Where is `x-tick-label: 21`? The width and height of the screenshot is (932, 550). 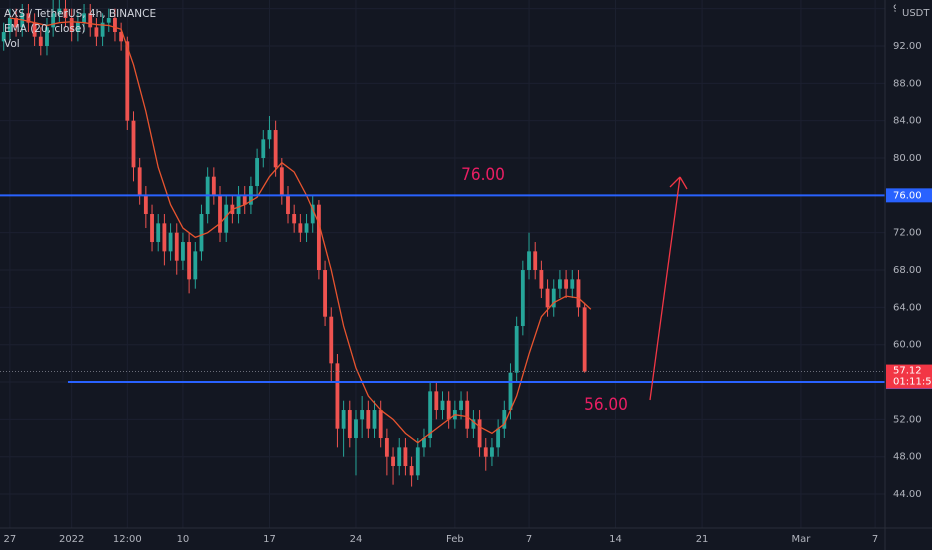 x-tick-label: 21 is located at coordinates (702, 539).